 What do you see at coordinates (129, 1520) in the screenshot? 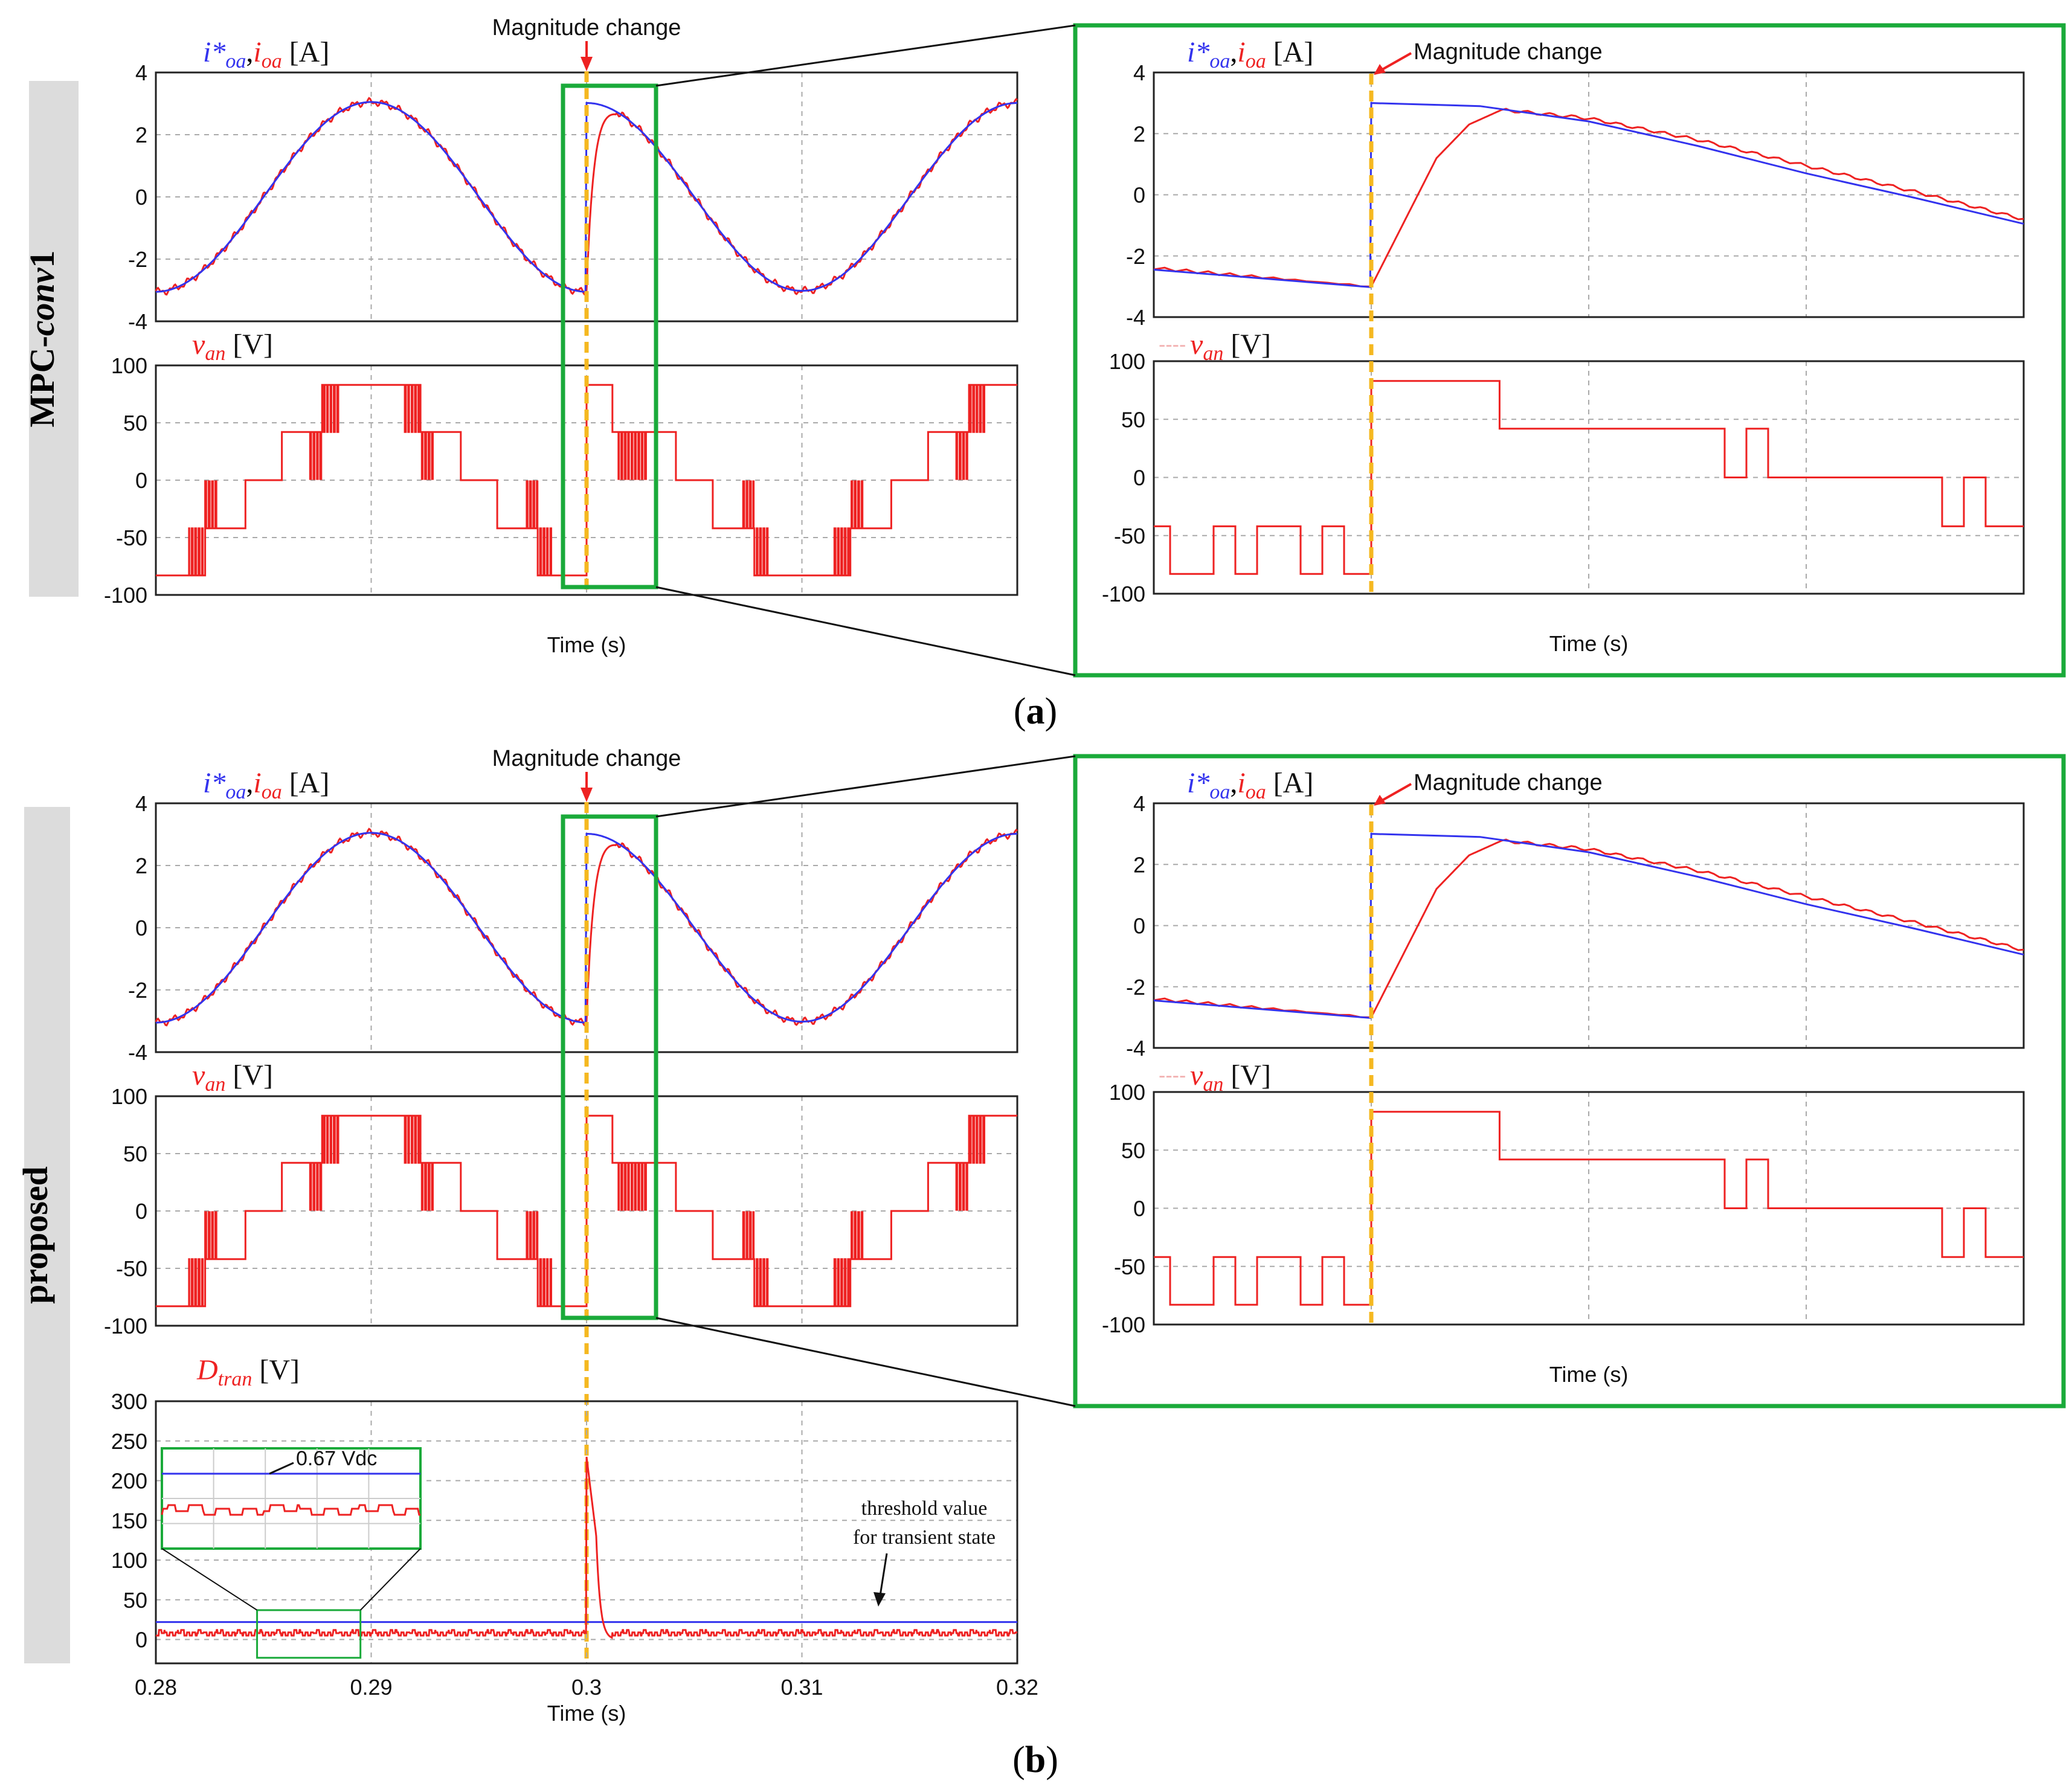
I see `y-tick-label: 150` at bounding box center [129, 1520].